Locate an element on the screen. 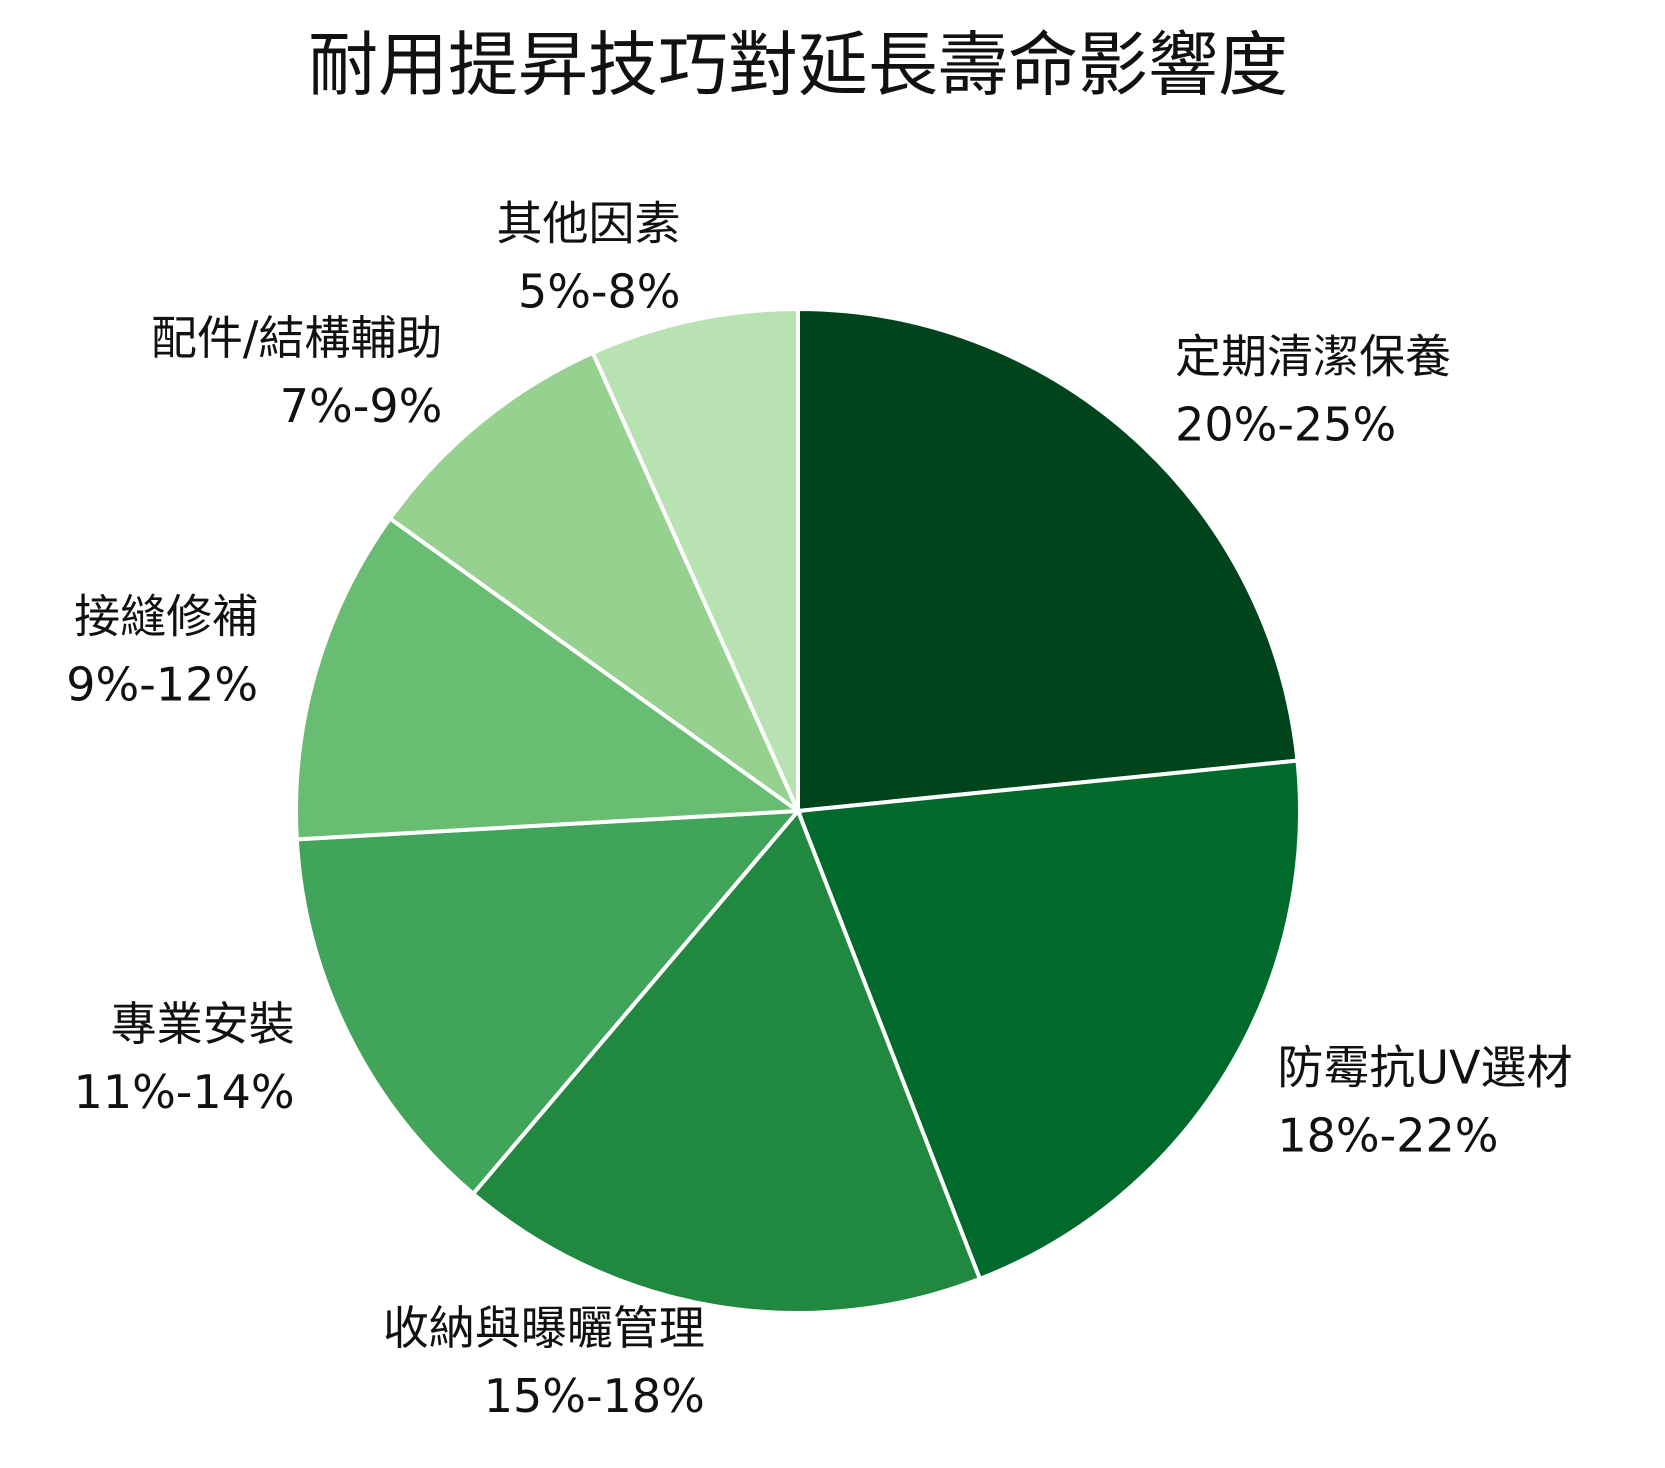 This screenshot has width=1665, height=1468. slice-label: 防霉抗UV選材 is located at coordinates (1424, 1067).